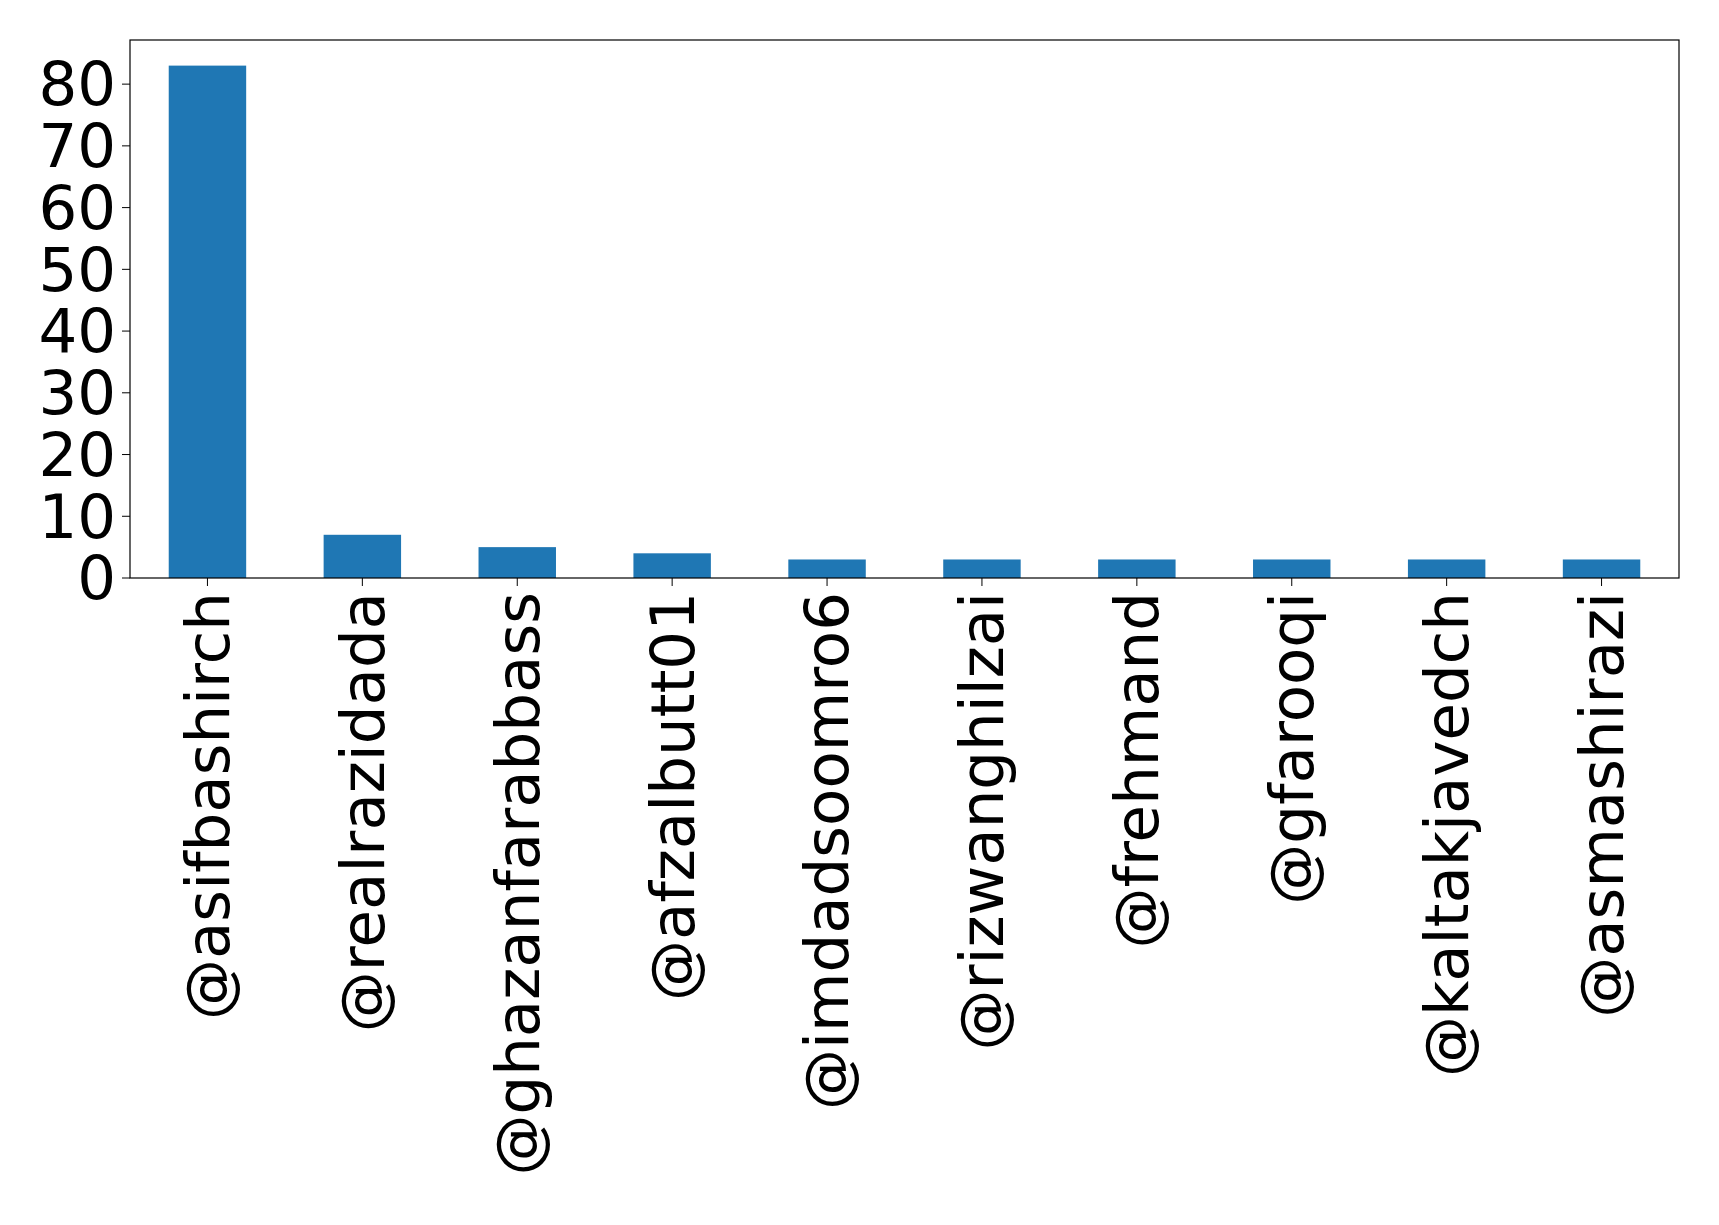 The width and height of the screenshot is (1719, 1225). What do you see at coordinates (672, 797) in the screenshot?
I see `x-tick-label: @afzalbutt01` at bounding box center [672, 797].